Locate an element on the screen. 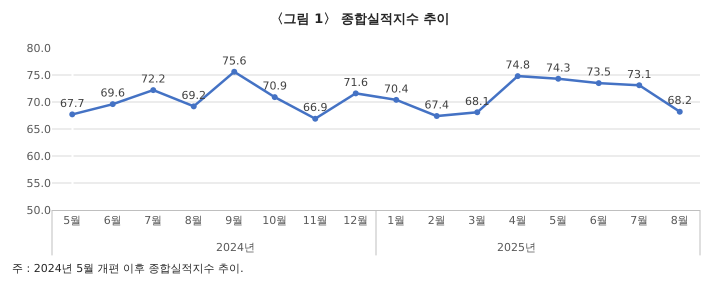 The height and width of the screenshot is (281, 720). x-tick-label: 1월 is located at coordinates (396, 221).